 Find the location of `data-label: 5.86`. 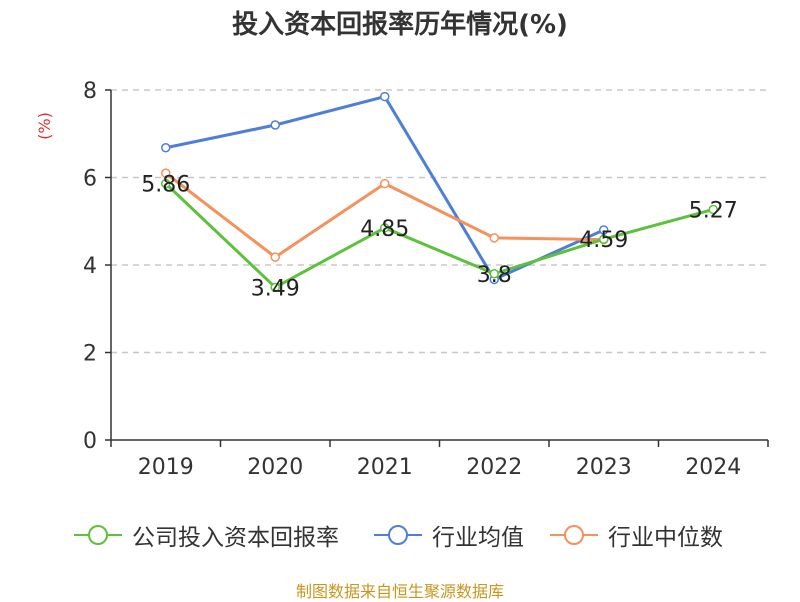

data-label: 5.86 is located at coordinates (165, 185).